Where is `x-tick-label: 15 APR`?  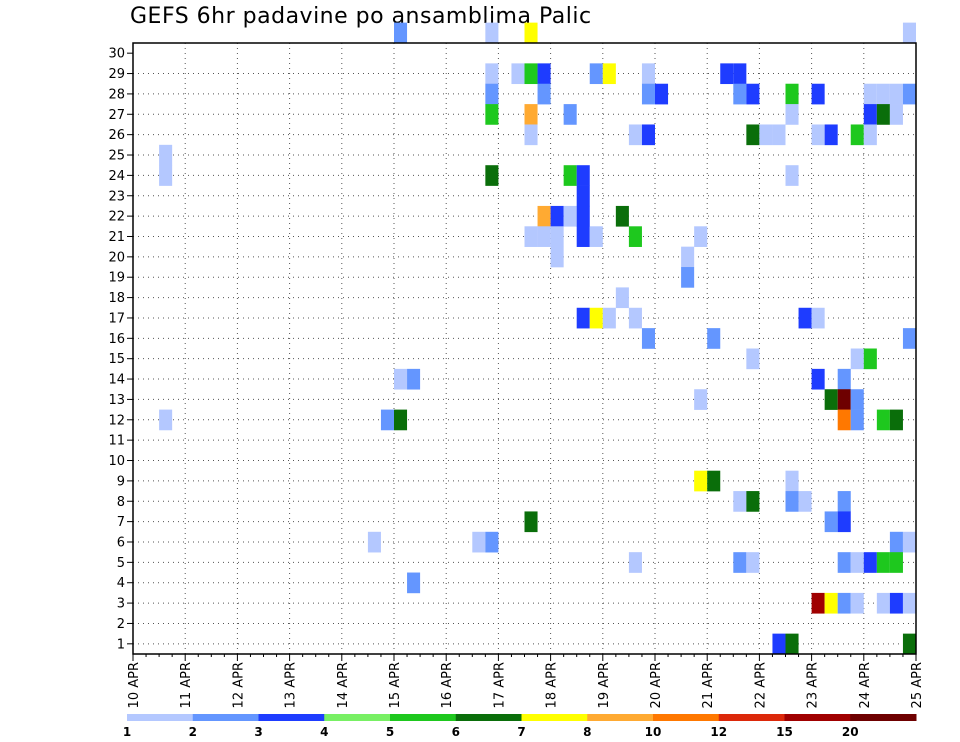 x-tick-label: 15 APR is located at coordinates (395, 685).